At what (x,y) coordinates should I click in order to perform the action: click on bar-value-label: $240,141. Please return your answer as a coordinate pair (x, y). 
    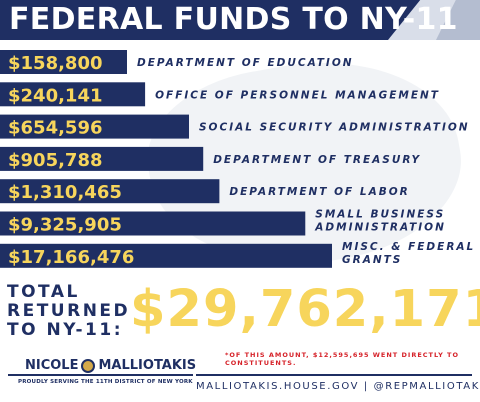
    Looking at the image, I should click on (55, 95).